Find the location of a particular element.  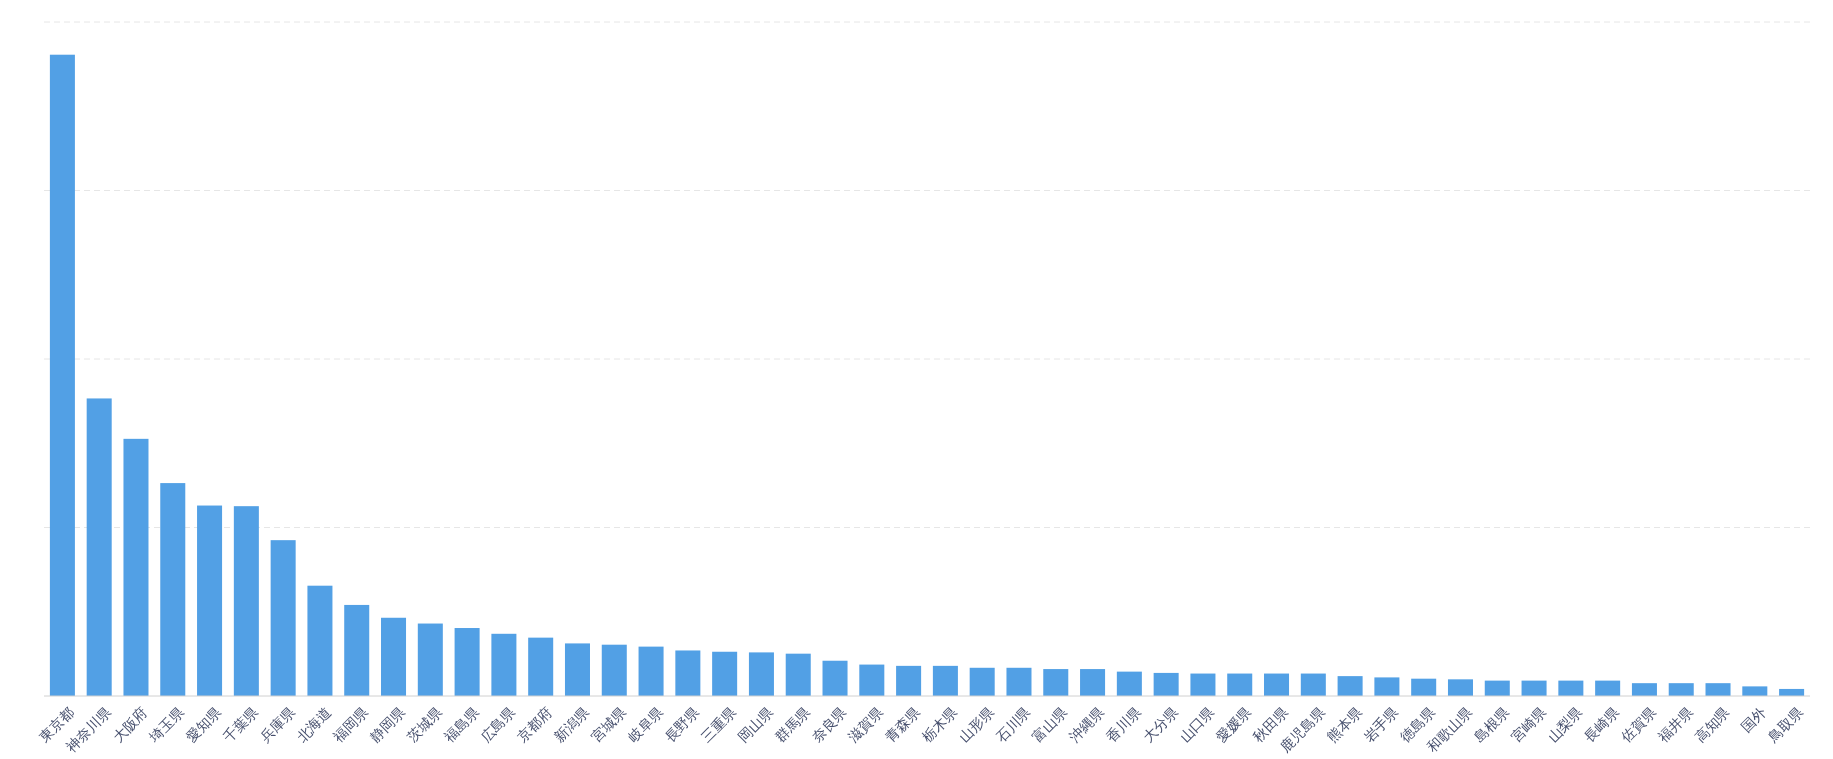

x-tick-label: 鳥取県 is located at coordinates (1785, 725).